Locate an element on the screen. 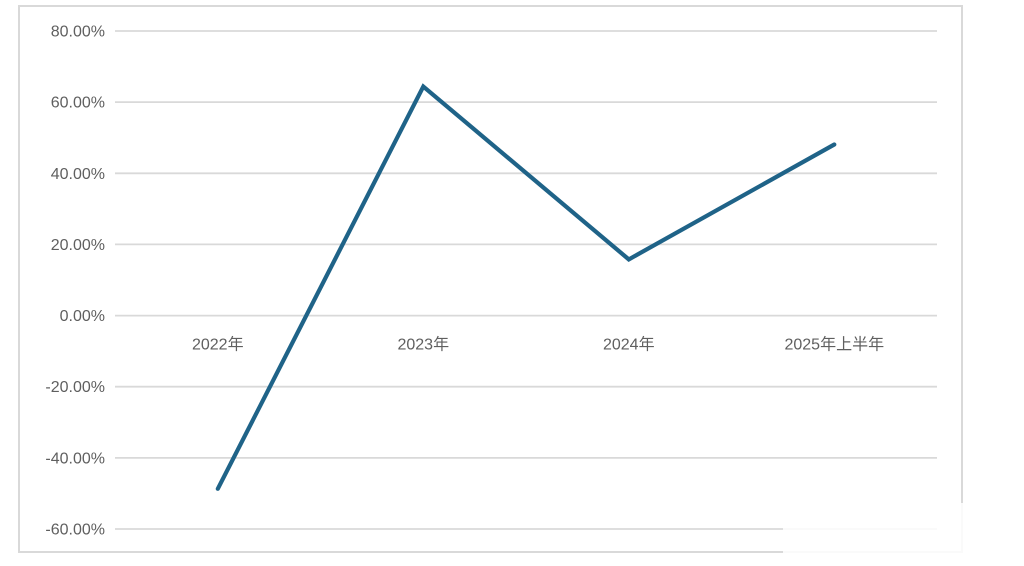 The image size is (1024, 566). y-axis-tick-label: -20.00% is located at coordinates (75, 387).